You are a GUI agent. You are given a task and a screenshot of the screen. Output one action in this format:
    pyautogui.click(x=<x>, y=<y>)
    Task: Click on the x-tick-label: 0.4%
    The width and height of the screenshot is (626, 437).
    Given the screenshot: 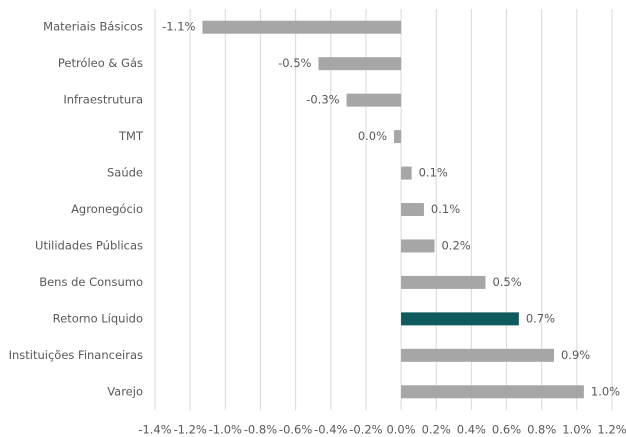 What is the action you would take?
    pyautogui.click(x=471, y=430)
    